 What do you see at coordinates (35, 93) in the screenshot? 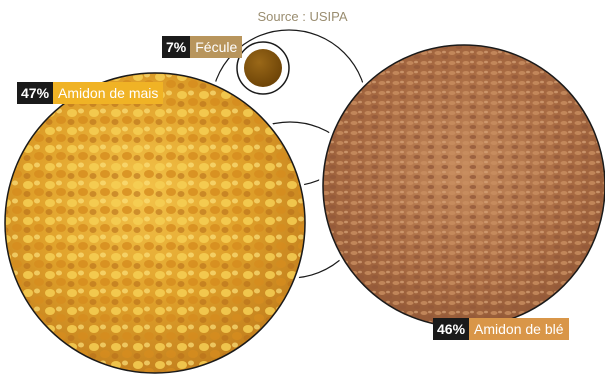
I see `percent-mais: 47%` at bounding box center [35, 93].